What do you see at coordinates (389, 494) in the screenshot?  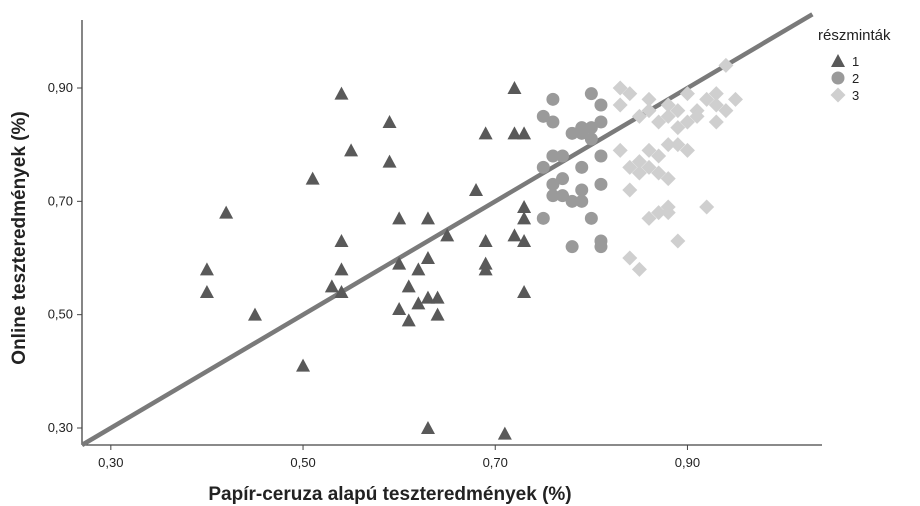 I see `x-axis-title: Papír-ceruza alapú teszteredmények (%)` at bounding box center [389, 494].